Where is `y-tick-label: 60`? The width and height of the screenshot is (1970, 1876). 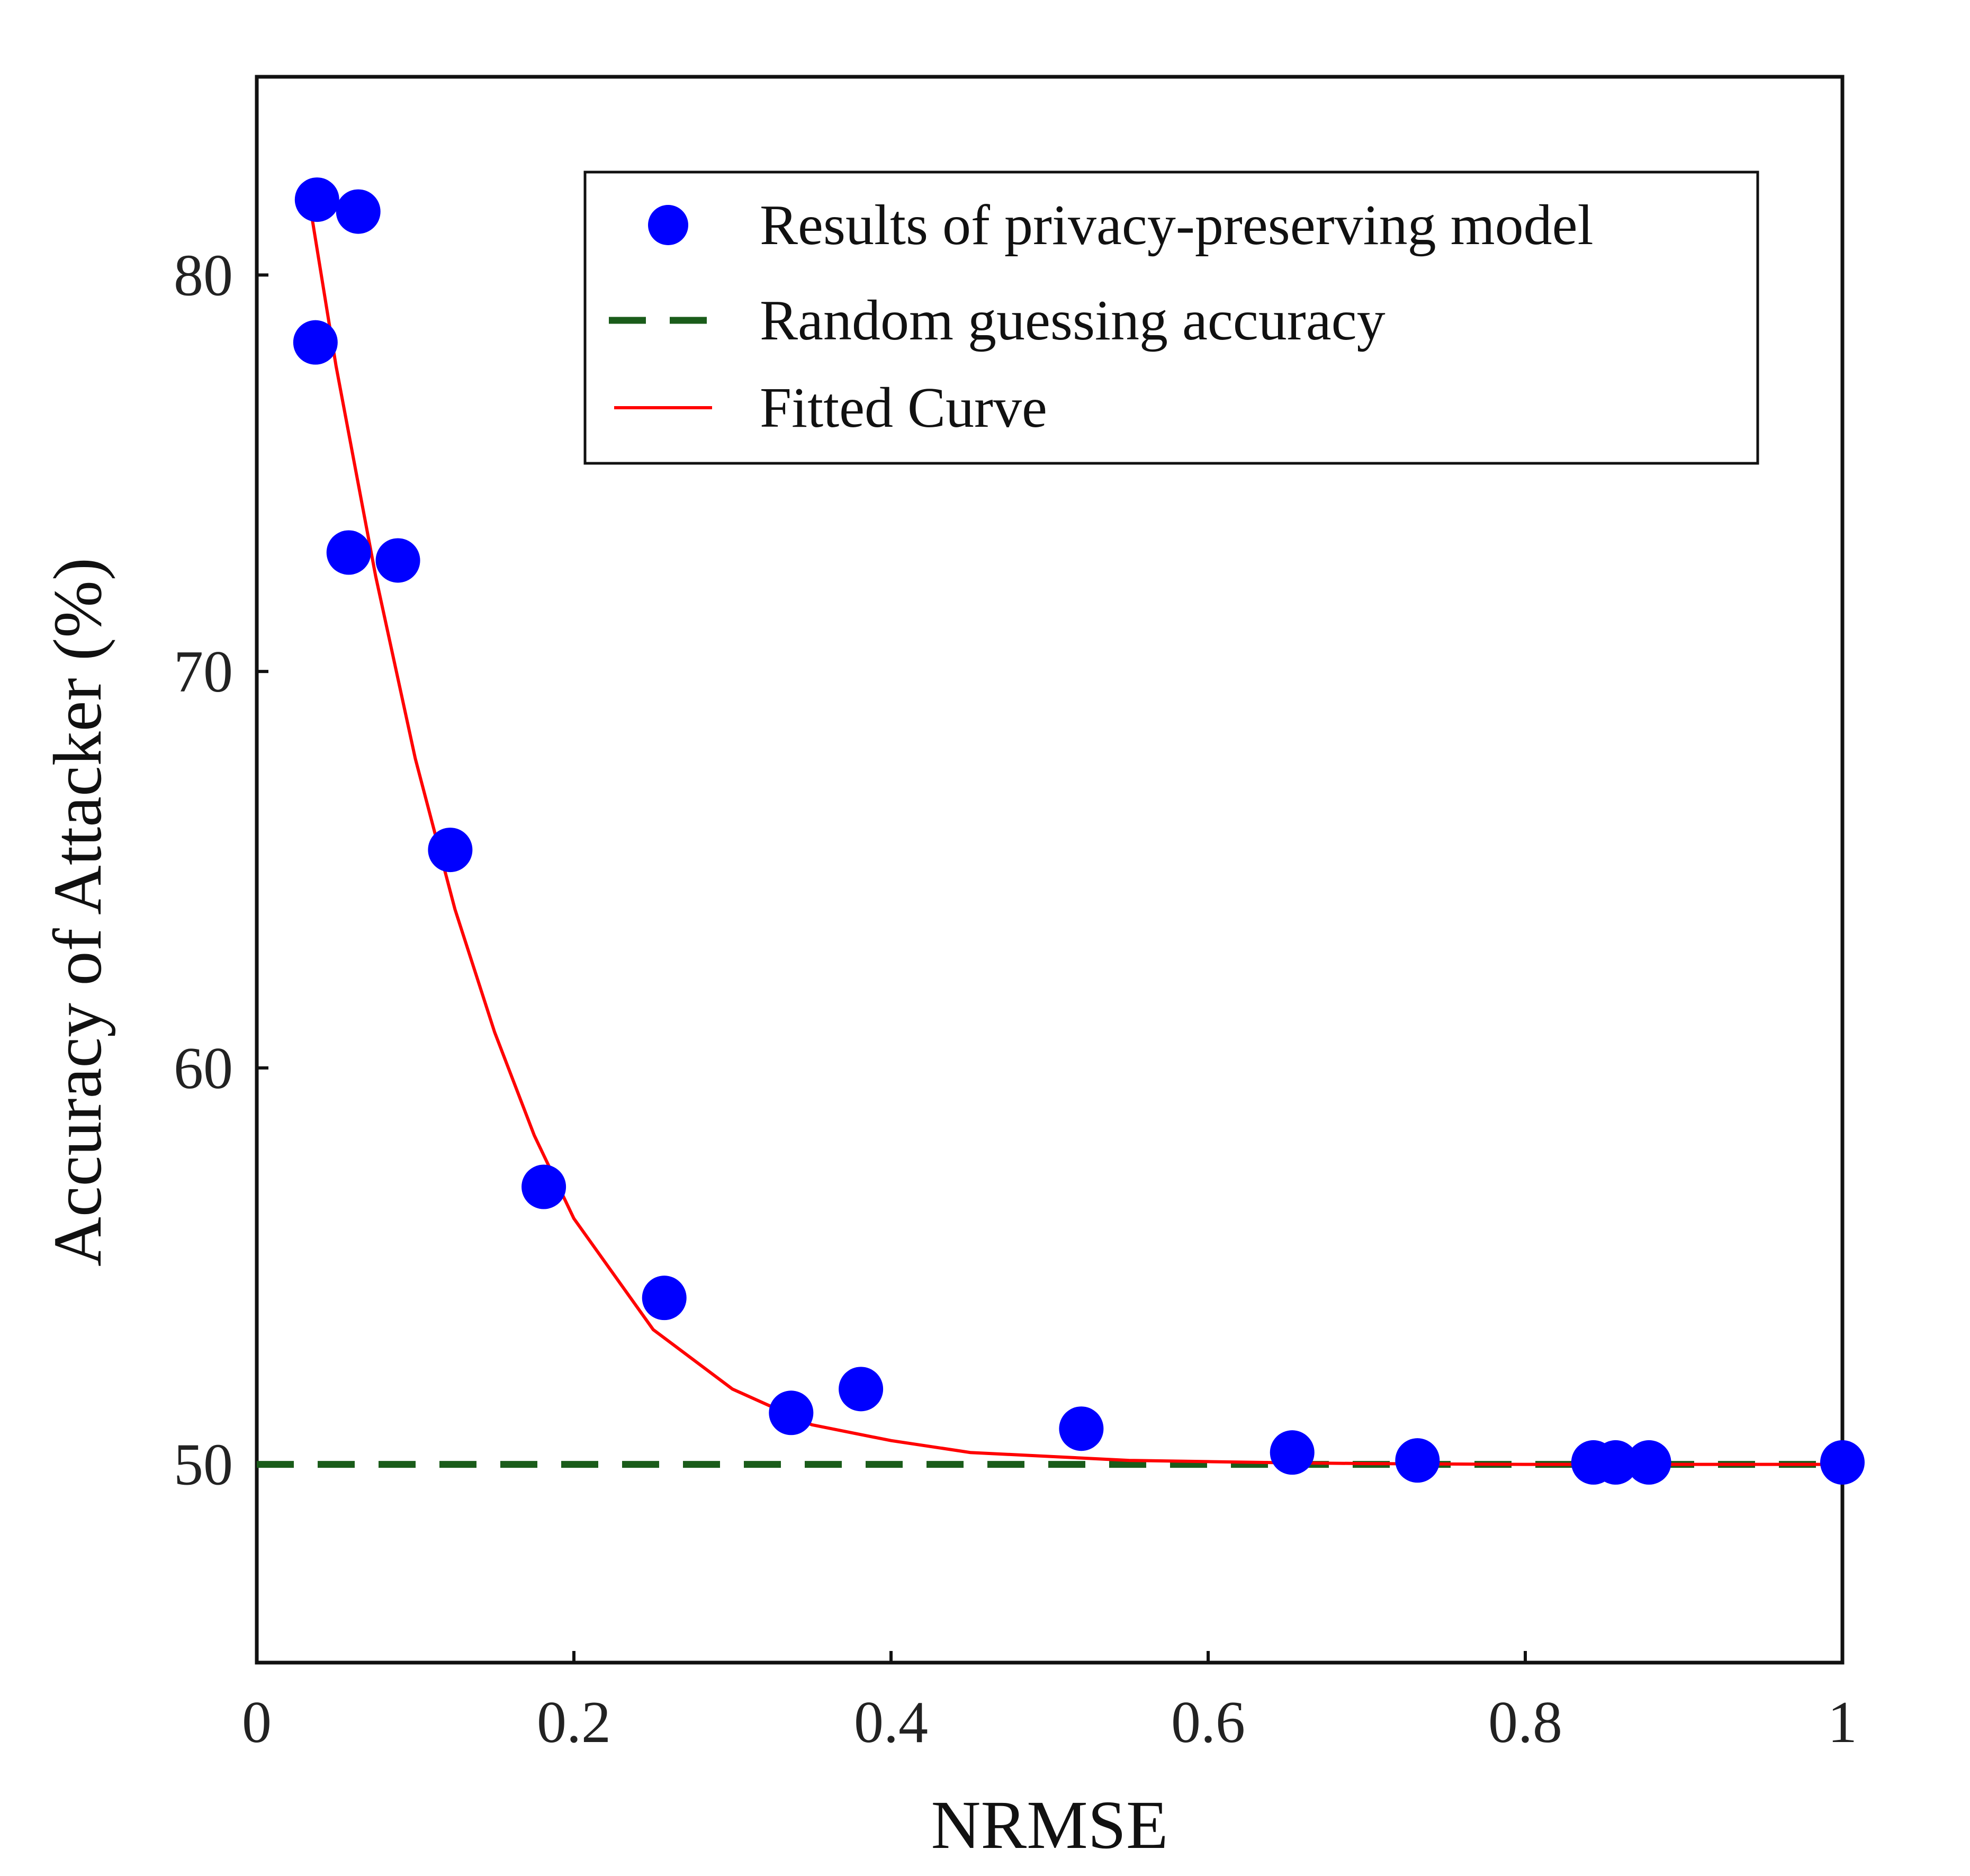
y-tick-label: 60 is located at coordinates (204, 1068).